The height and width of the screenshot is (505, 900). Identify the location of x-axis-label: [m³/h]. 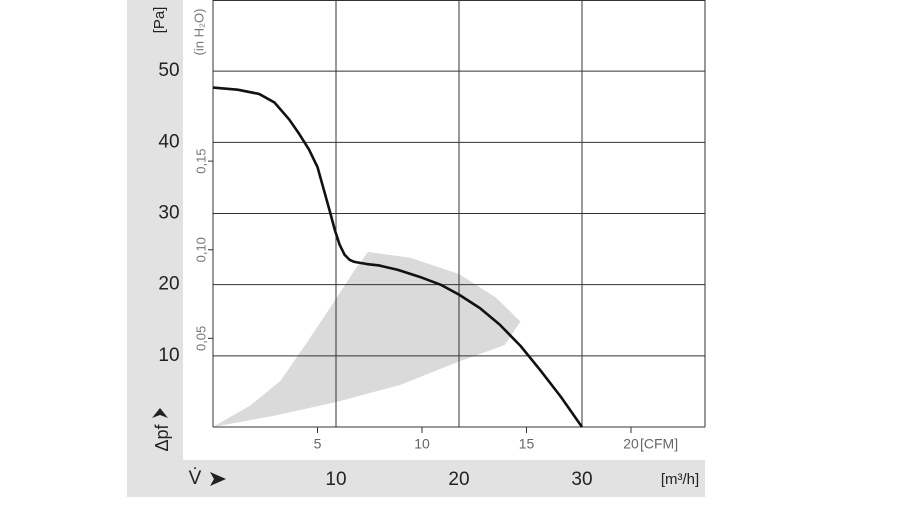
(680, 479).